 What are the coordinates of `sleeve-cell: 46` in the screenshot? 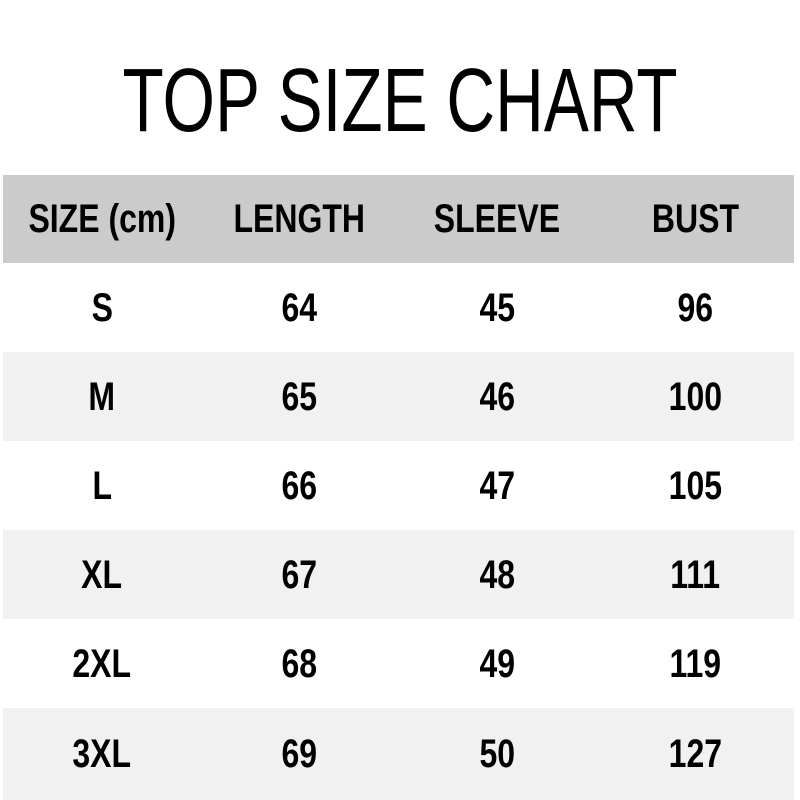 It's located at (497, 396).